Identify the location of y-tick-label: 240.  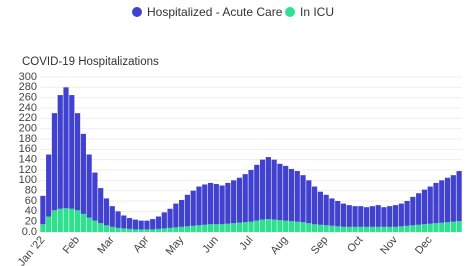
(28, 108).